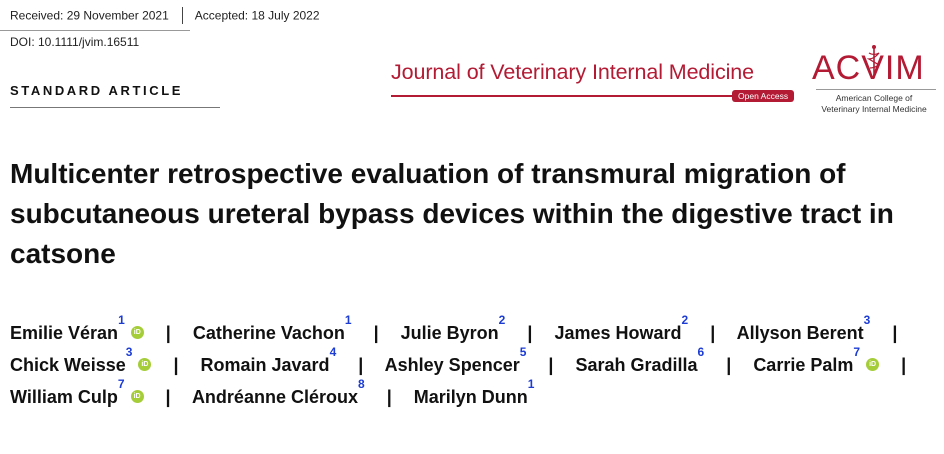 The image size is (944, 454). What do you see at coordinates (68, 365) in the screenshot?
I see `author-name: Chick Weisse` at bounding box center [68, 365].